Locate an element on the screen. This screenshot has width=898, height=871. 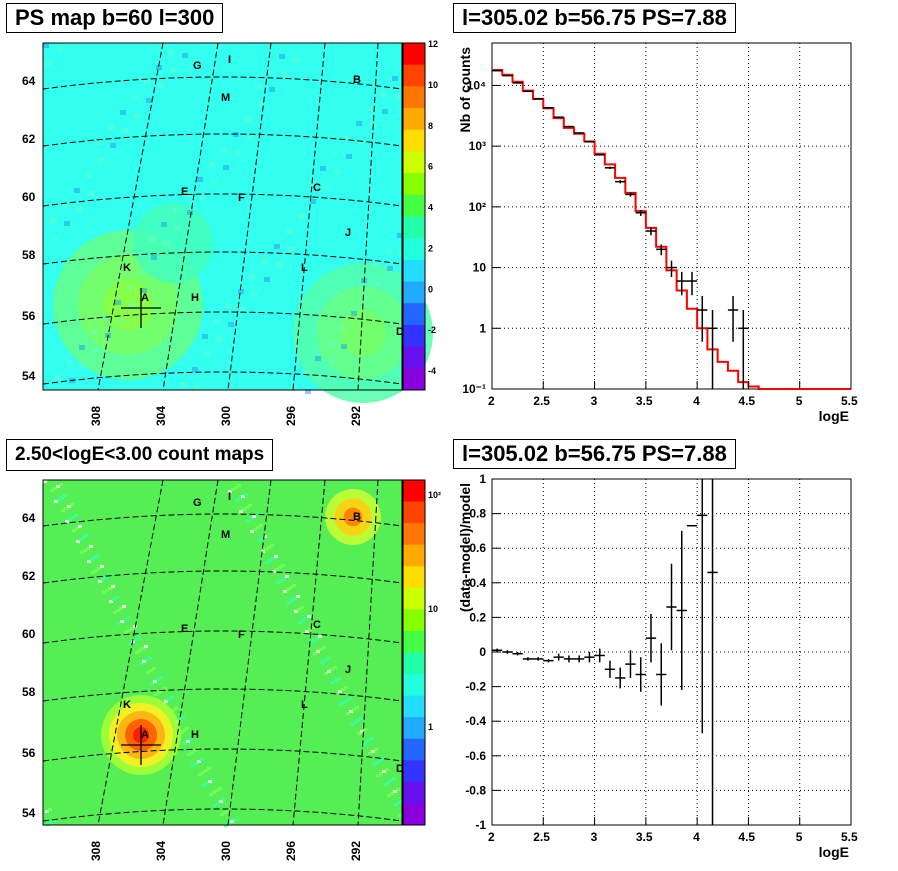
psmap-label-h: H is located at coordinates (195, 298).